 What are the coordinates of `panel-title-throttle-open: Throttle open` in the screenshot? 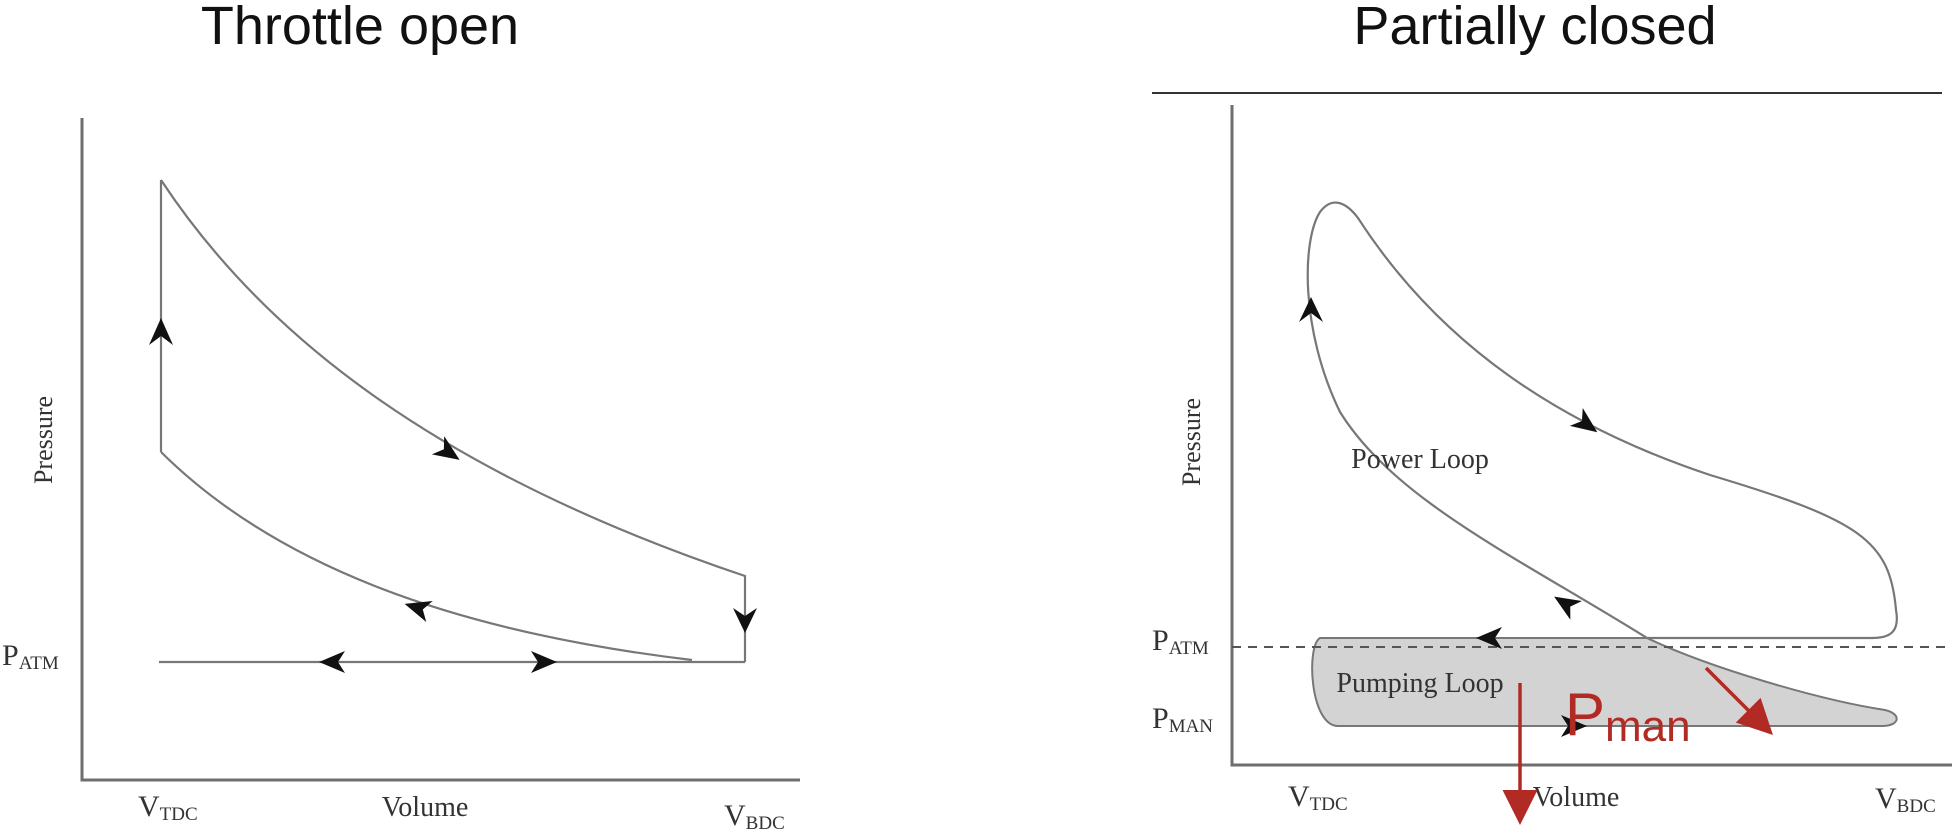 It's located at (360, 28).